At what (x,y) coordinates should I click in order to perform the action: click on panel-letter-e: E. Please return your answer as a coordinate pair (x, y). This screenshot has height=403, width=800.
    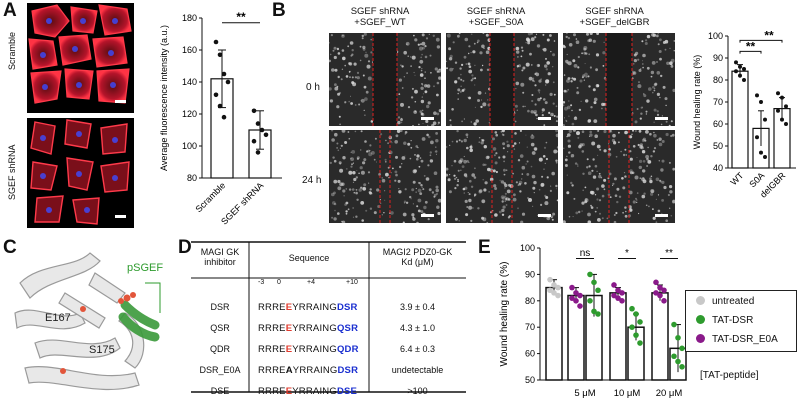
    Looking at the image, I should click on (484, 247).